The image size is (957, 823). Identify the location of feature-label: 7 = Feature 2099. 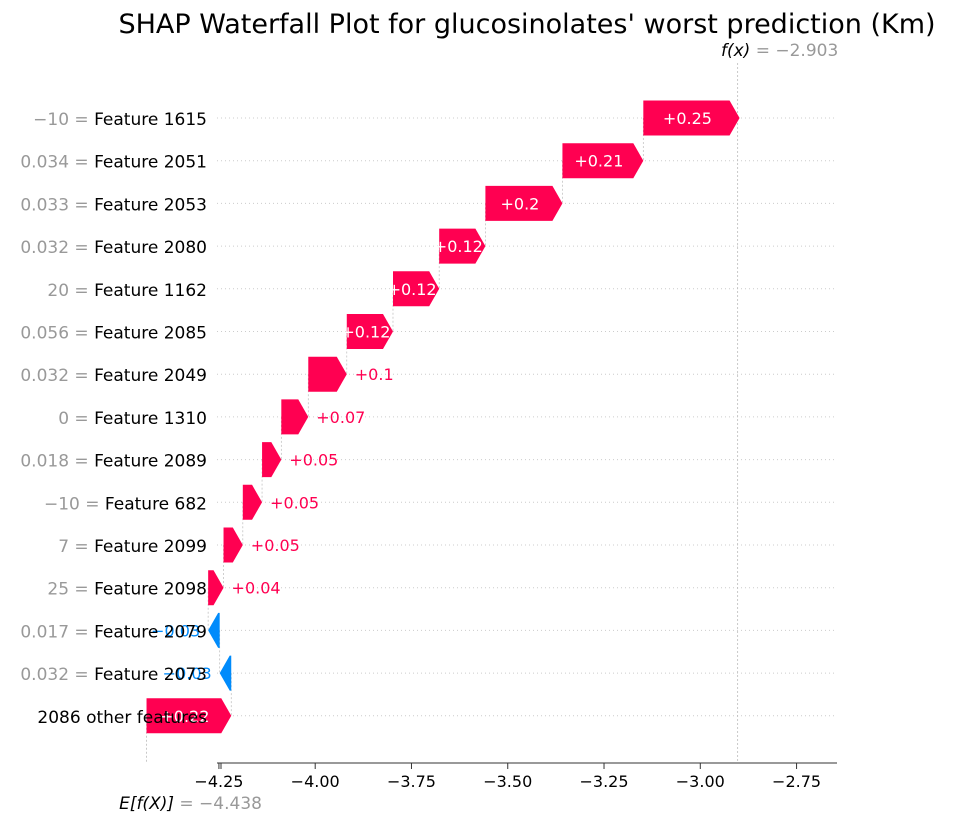
(132, 547).